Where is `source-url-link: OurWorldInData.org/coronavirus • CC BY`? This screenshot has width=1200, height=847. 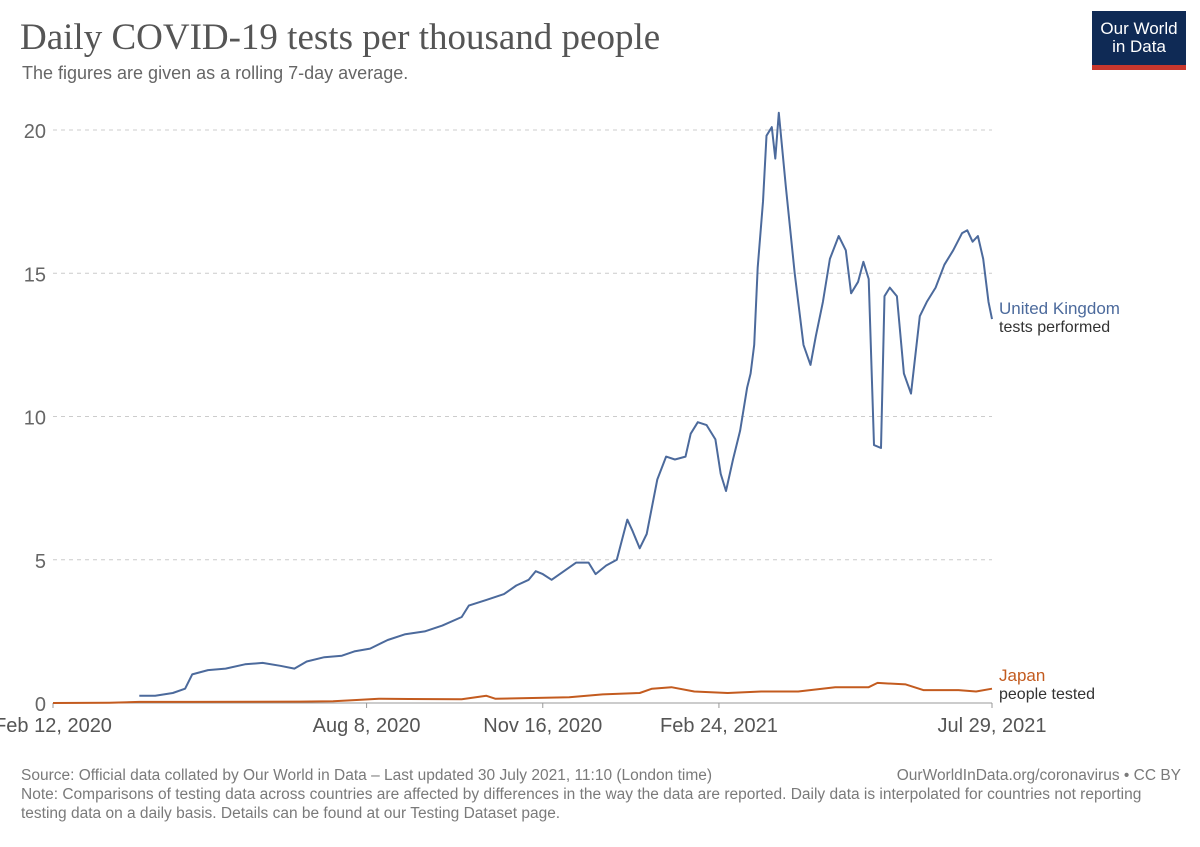
source-url-link: OurWorldInData.org/coronavirus • CC BY is located at coordinates (1038, 775).